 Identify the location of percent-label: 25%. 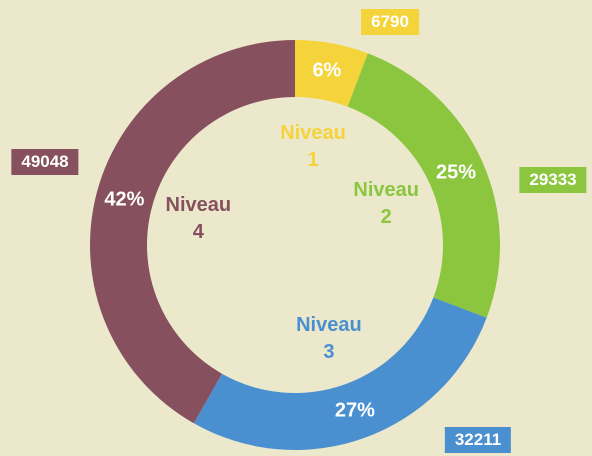
(455, 172).